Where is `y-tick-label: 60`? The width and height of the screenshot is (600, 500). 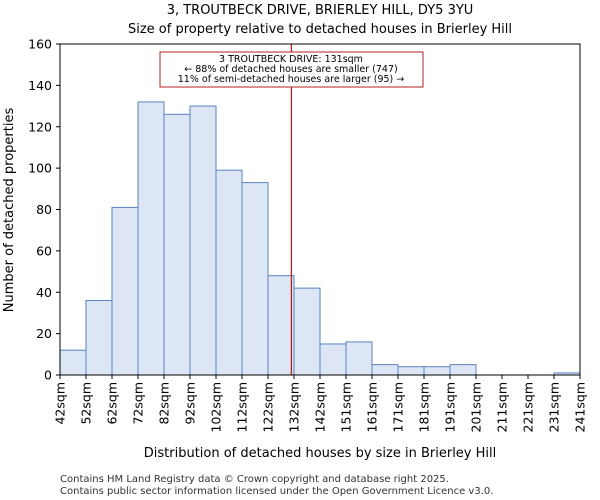
y-tick-label: 60 is located at coordinates (44, 250).